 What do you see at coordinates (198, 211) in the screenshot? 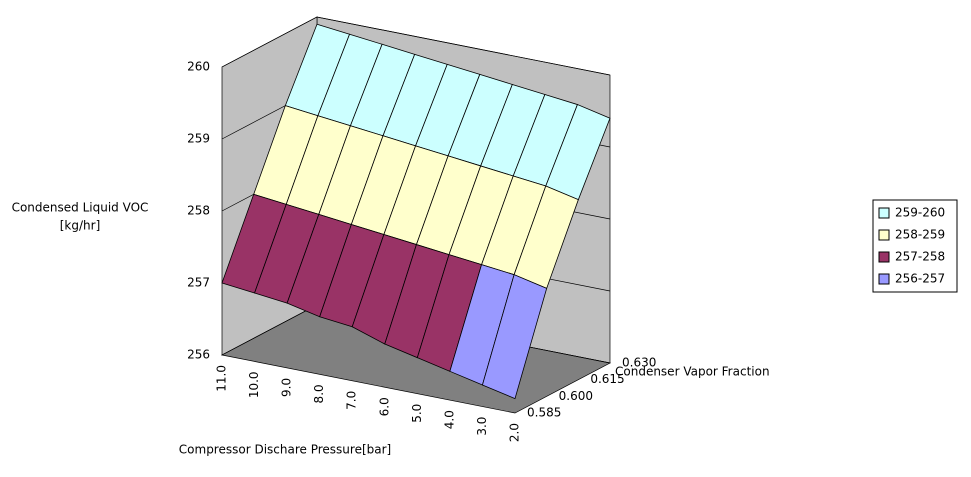
I see `z-tick-label: 258` at bounding box center [198, 211].